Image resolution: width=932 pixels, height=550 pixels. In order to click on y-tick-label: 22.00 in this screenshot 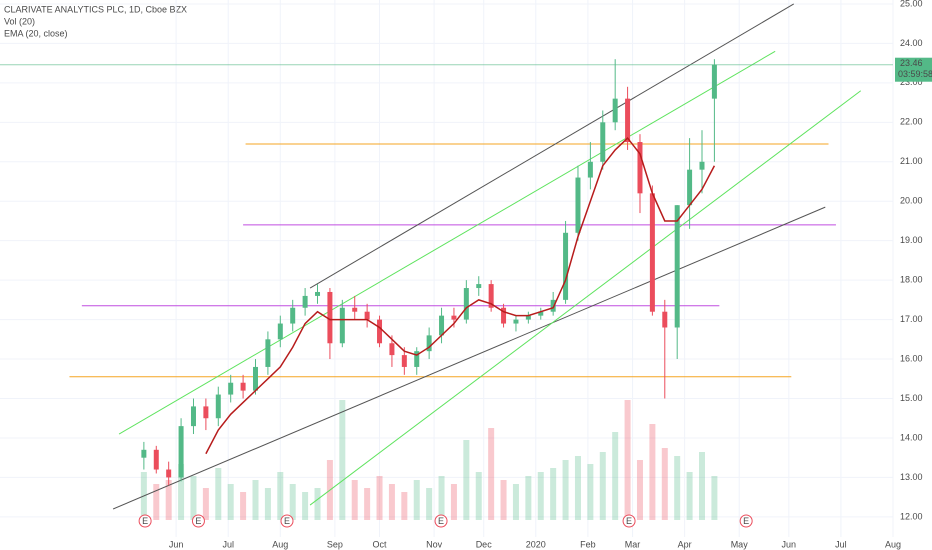, I will do `click(911, 122)`.